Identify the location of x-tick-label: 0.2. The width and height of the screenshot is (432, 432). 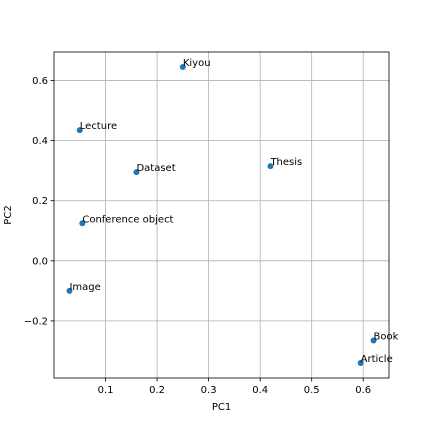
(157, 390).